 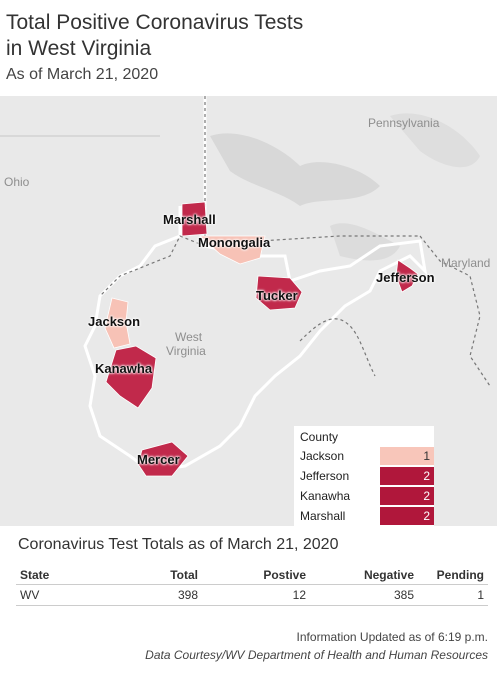 I want to click on county-monongalia, so click(x=232, y=250).